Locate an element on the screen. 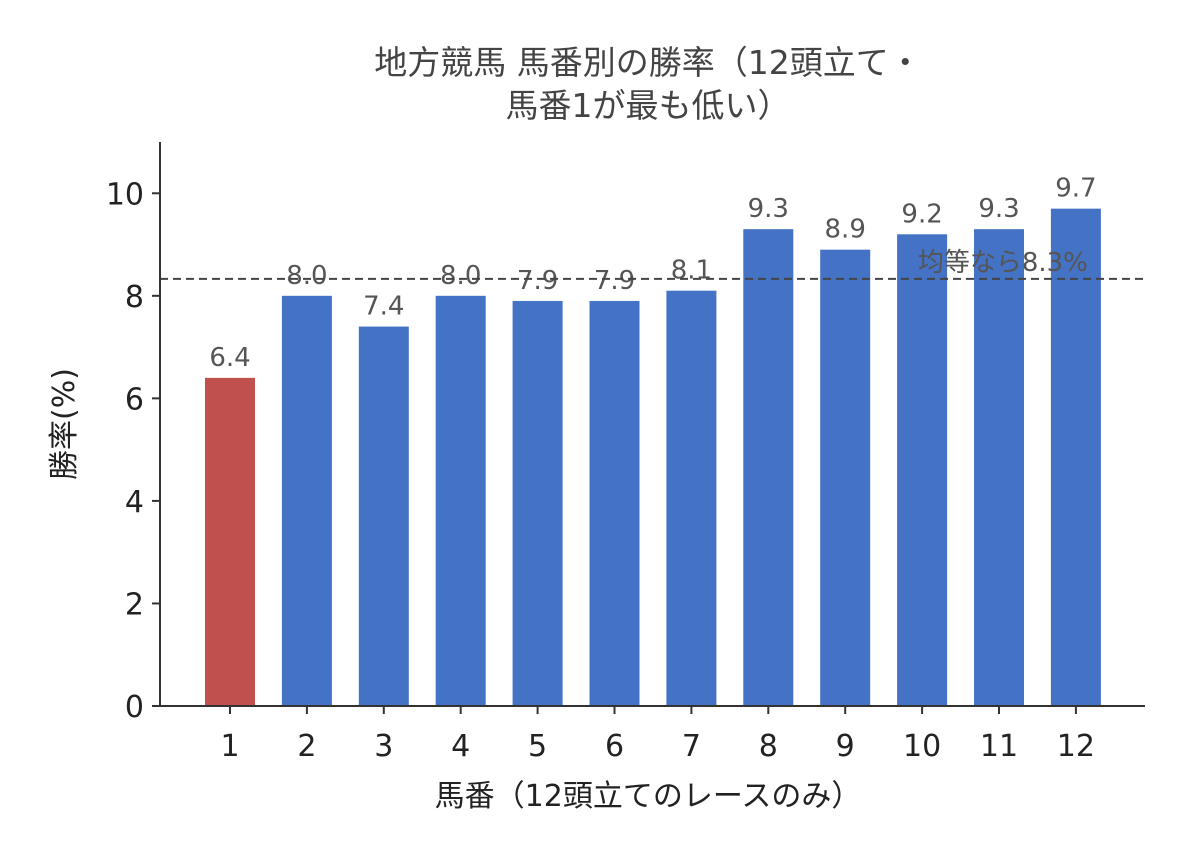 This screenshot has height=858, width=1188. x-tick-label-5: 5 is located at coordinates (537, 746).